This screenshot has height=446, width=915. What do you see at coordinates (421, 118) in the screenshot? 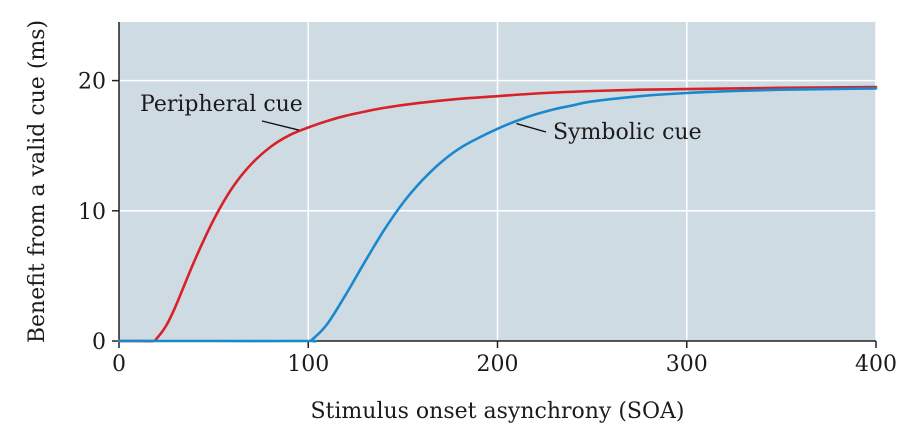
I see `annotations: Peripheral cue Symbolic cue` at bounding box center [421, 118].